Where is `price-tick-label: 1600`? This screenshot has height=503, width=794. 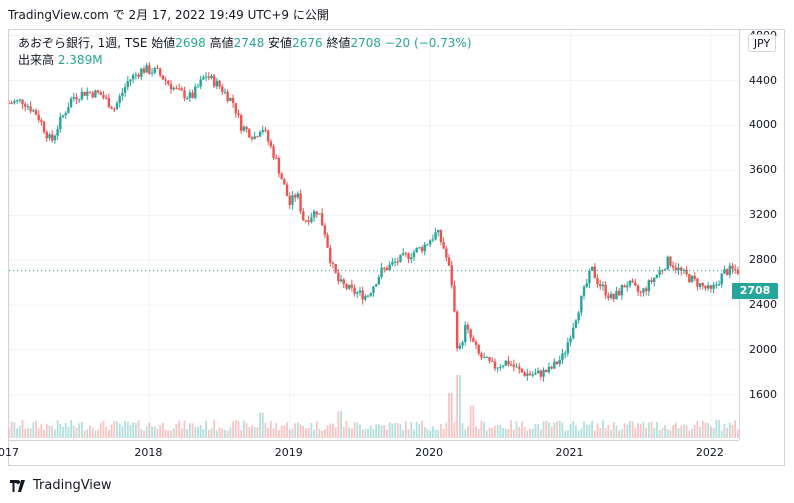 price-tick-label: 1600 is located at coordinates (763, 395).